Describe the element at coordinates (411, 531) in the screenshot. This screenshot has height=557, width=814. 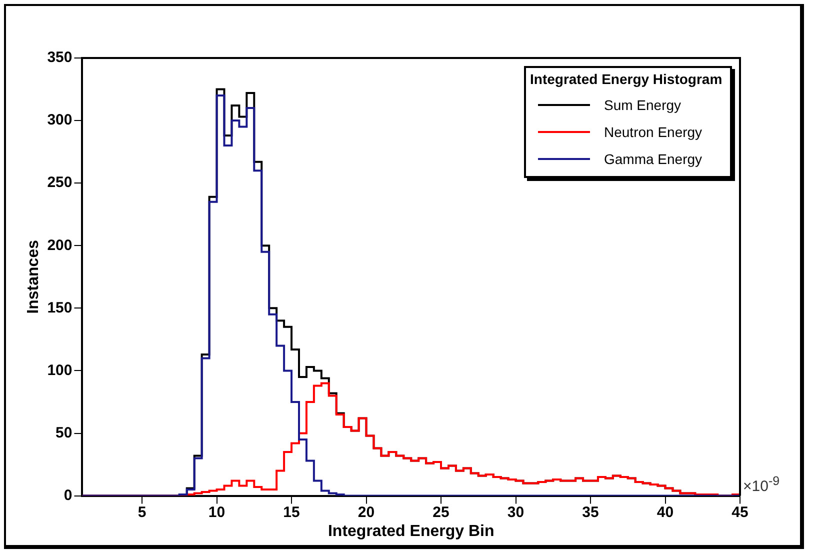
I see `x-axis-title: Integrated Energy Bin` at that location.